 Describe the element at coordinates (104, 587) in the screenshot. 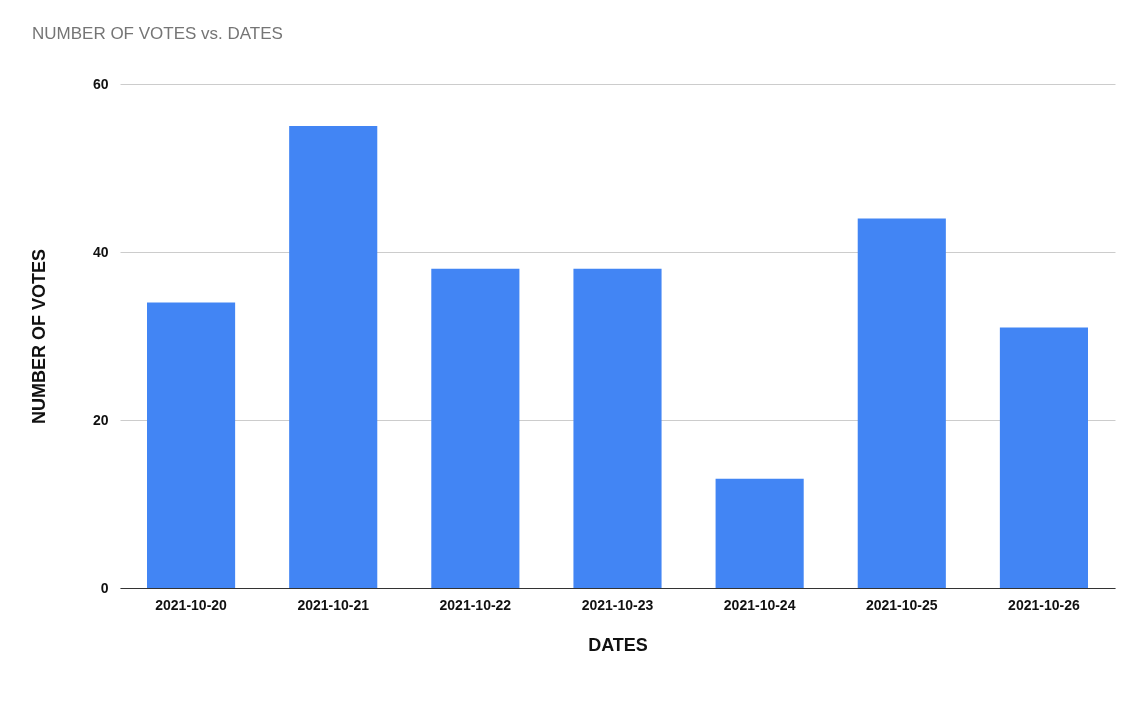

I see `y-tick-label: 0` at that location.